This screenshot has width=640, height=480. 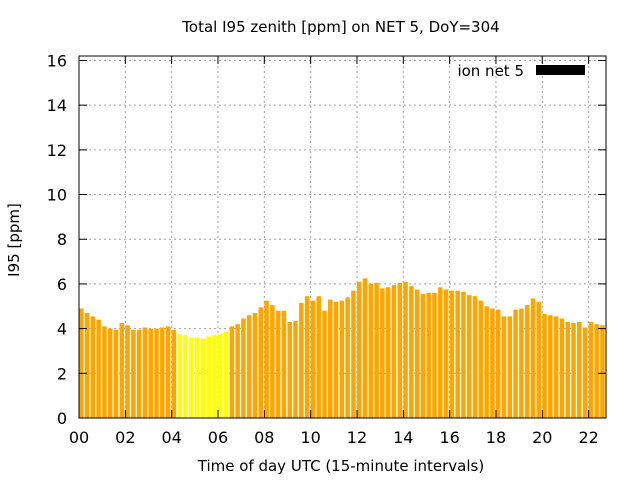 I want to click on y-tick-label: 12, so click(x=57, y=150).